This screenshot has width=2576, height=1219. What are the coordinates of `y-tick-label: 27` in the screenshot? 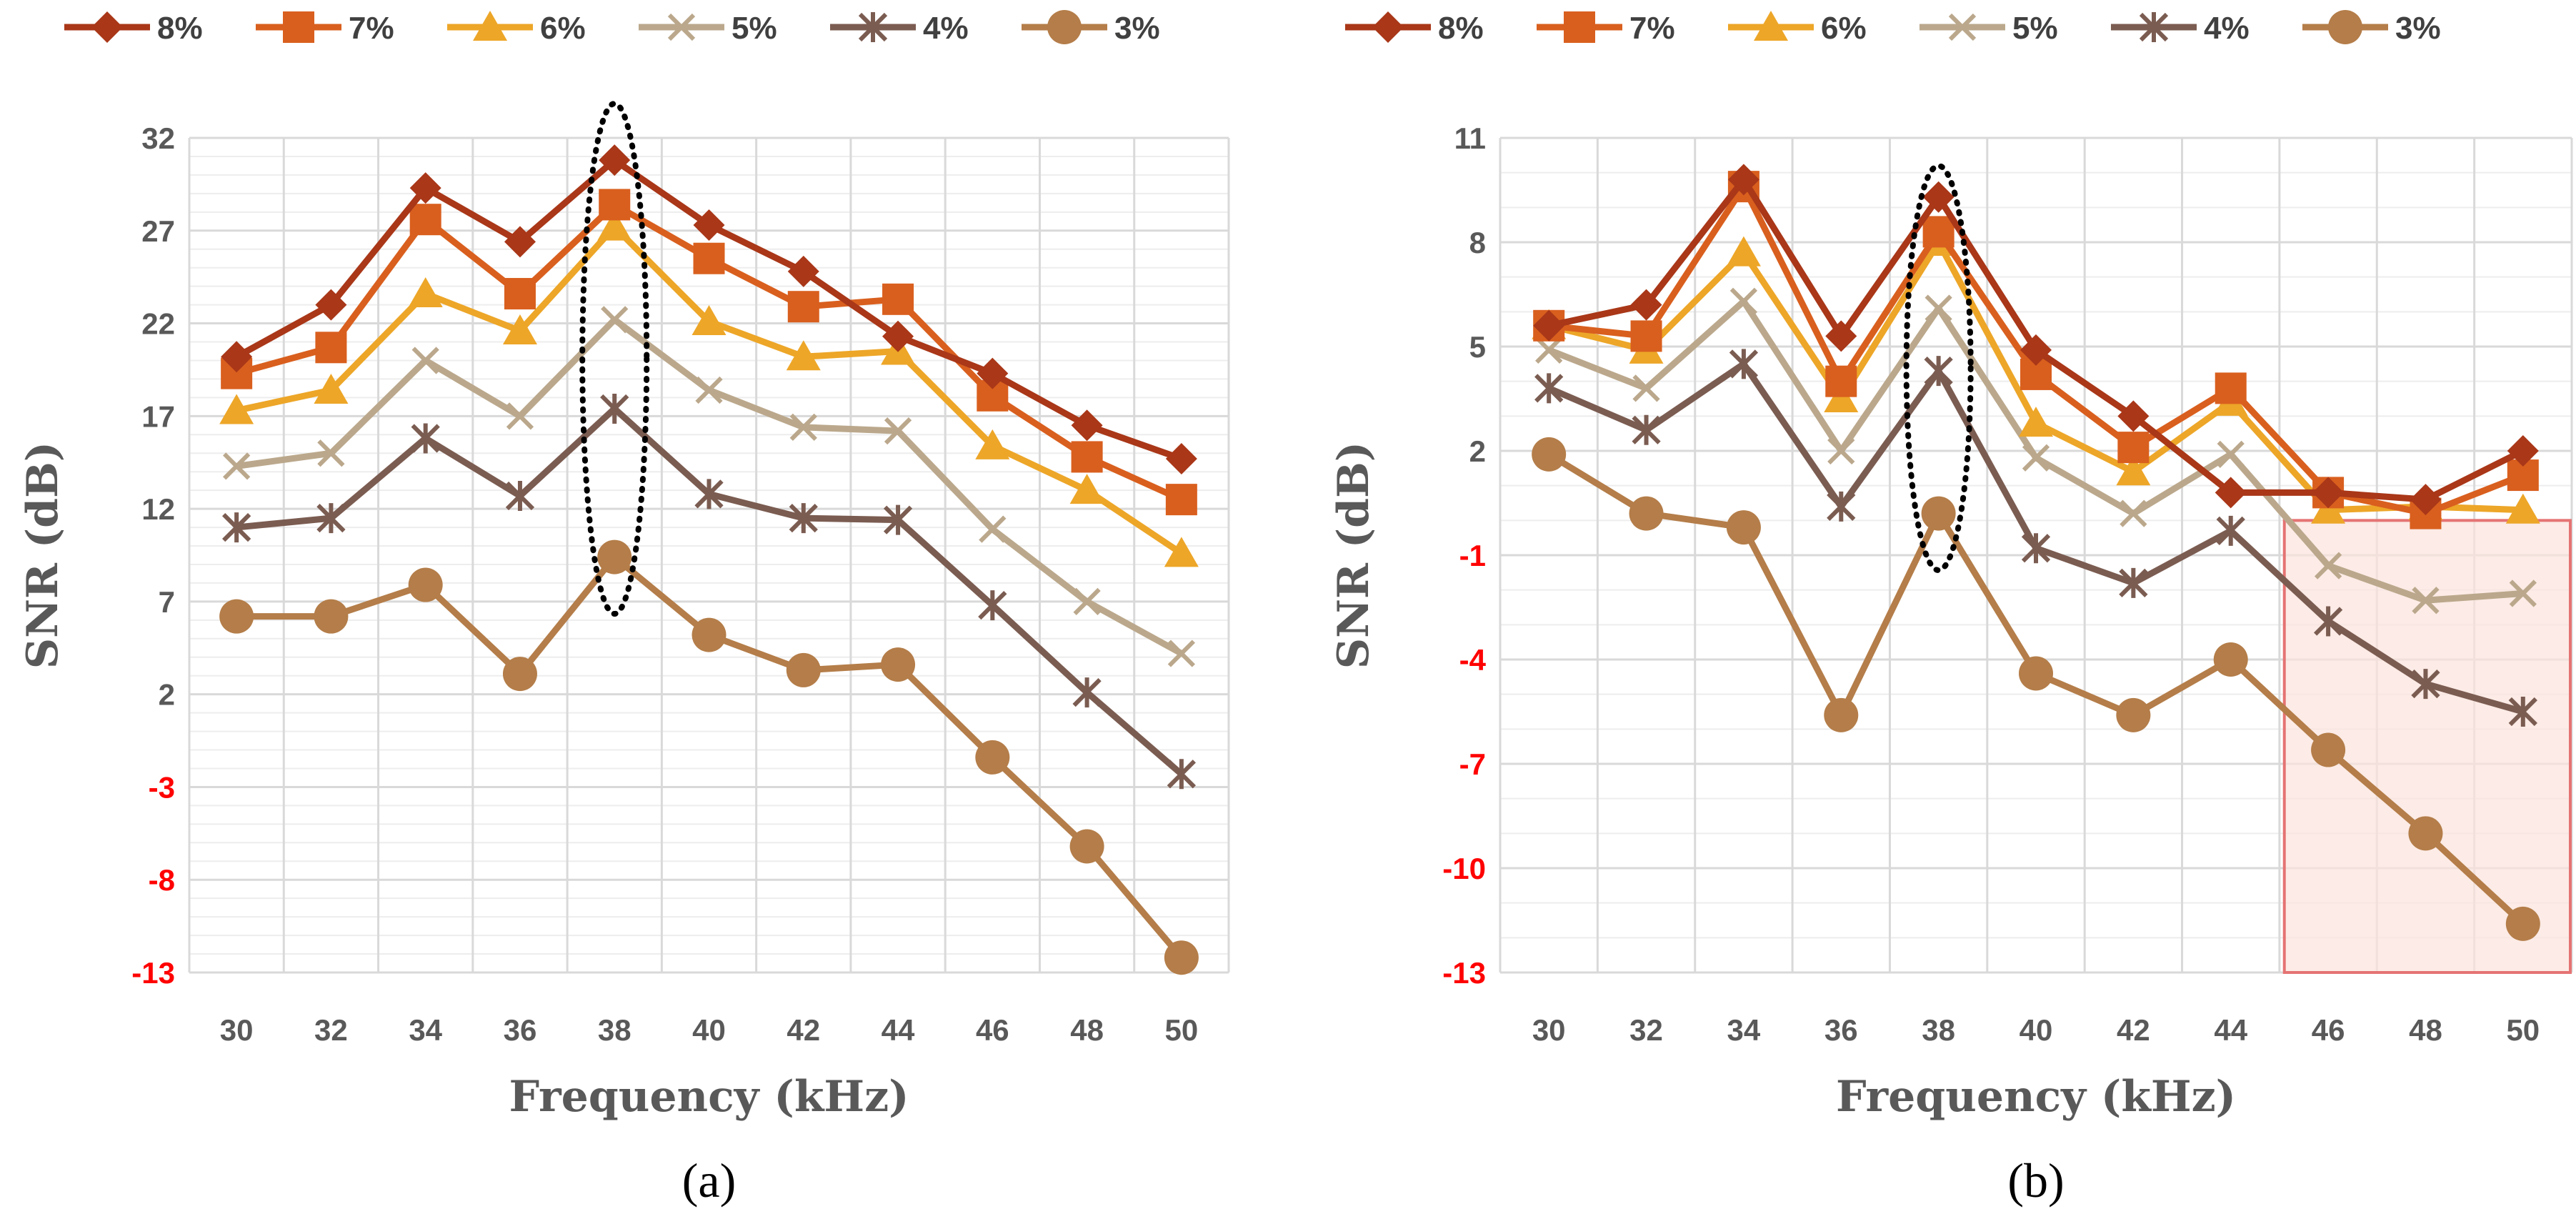 It's located at (158, 231).